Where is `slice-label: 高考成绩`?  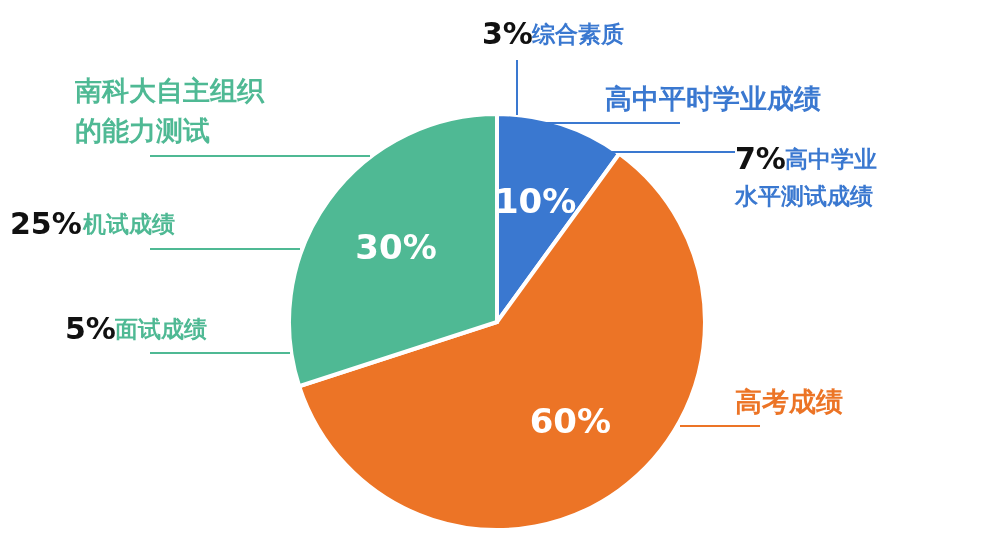
slice-label: 高考成绩 is located at coordinates (789, 401).